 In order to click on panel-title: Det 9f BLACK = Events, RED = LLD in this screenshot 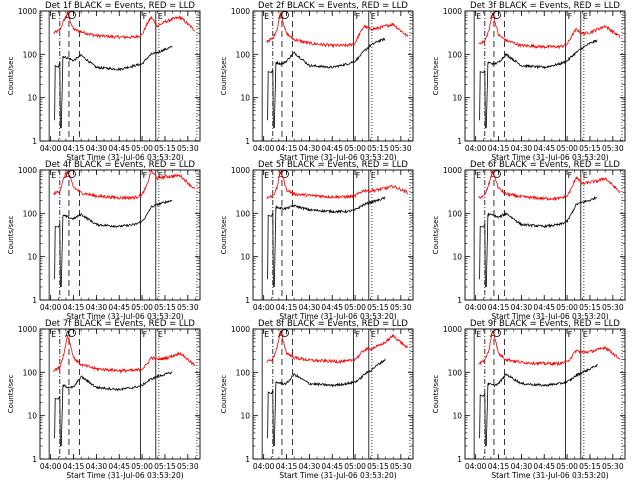, I will do `click(545, 324)`.